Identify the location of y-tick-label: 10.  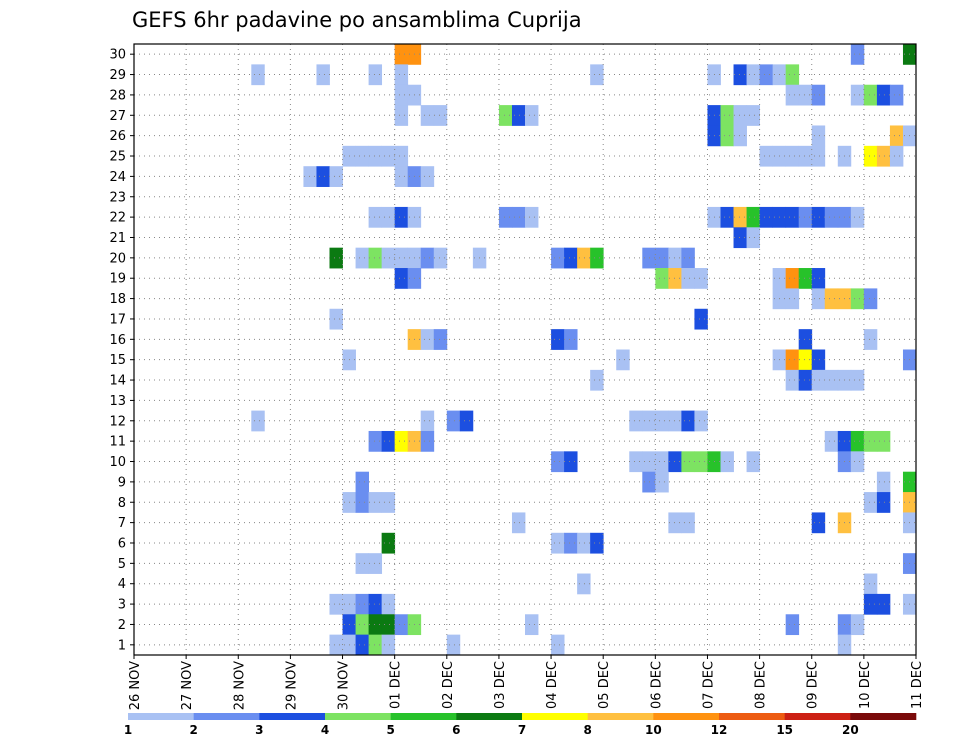
(117, 462).